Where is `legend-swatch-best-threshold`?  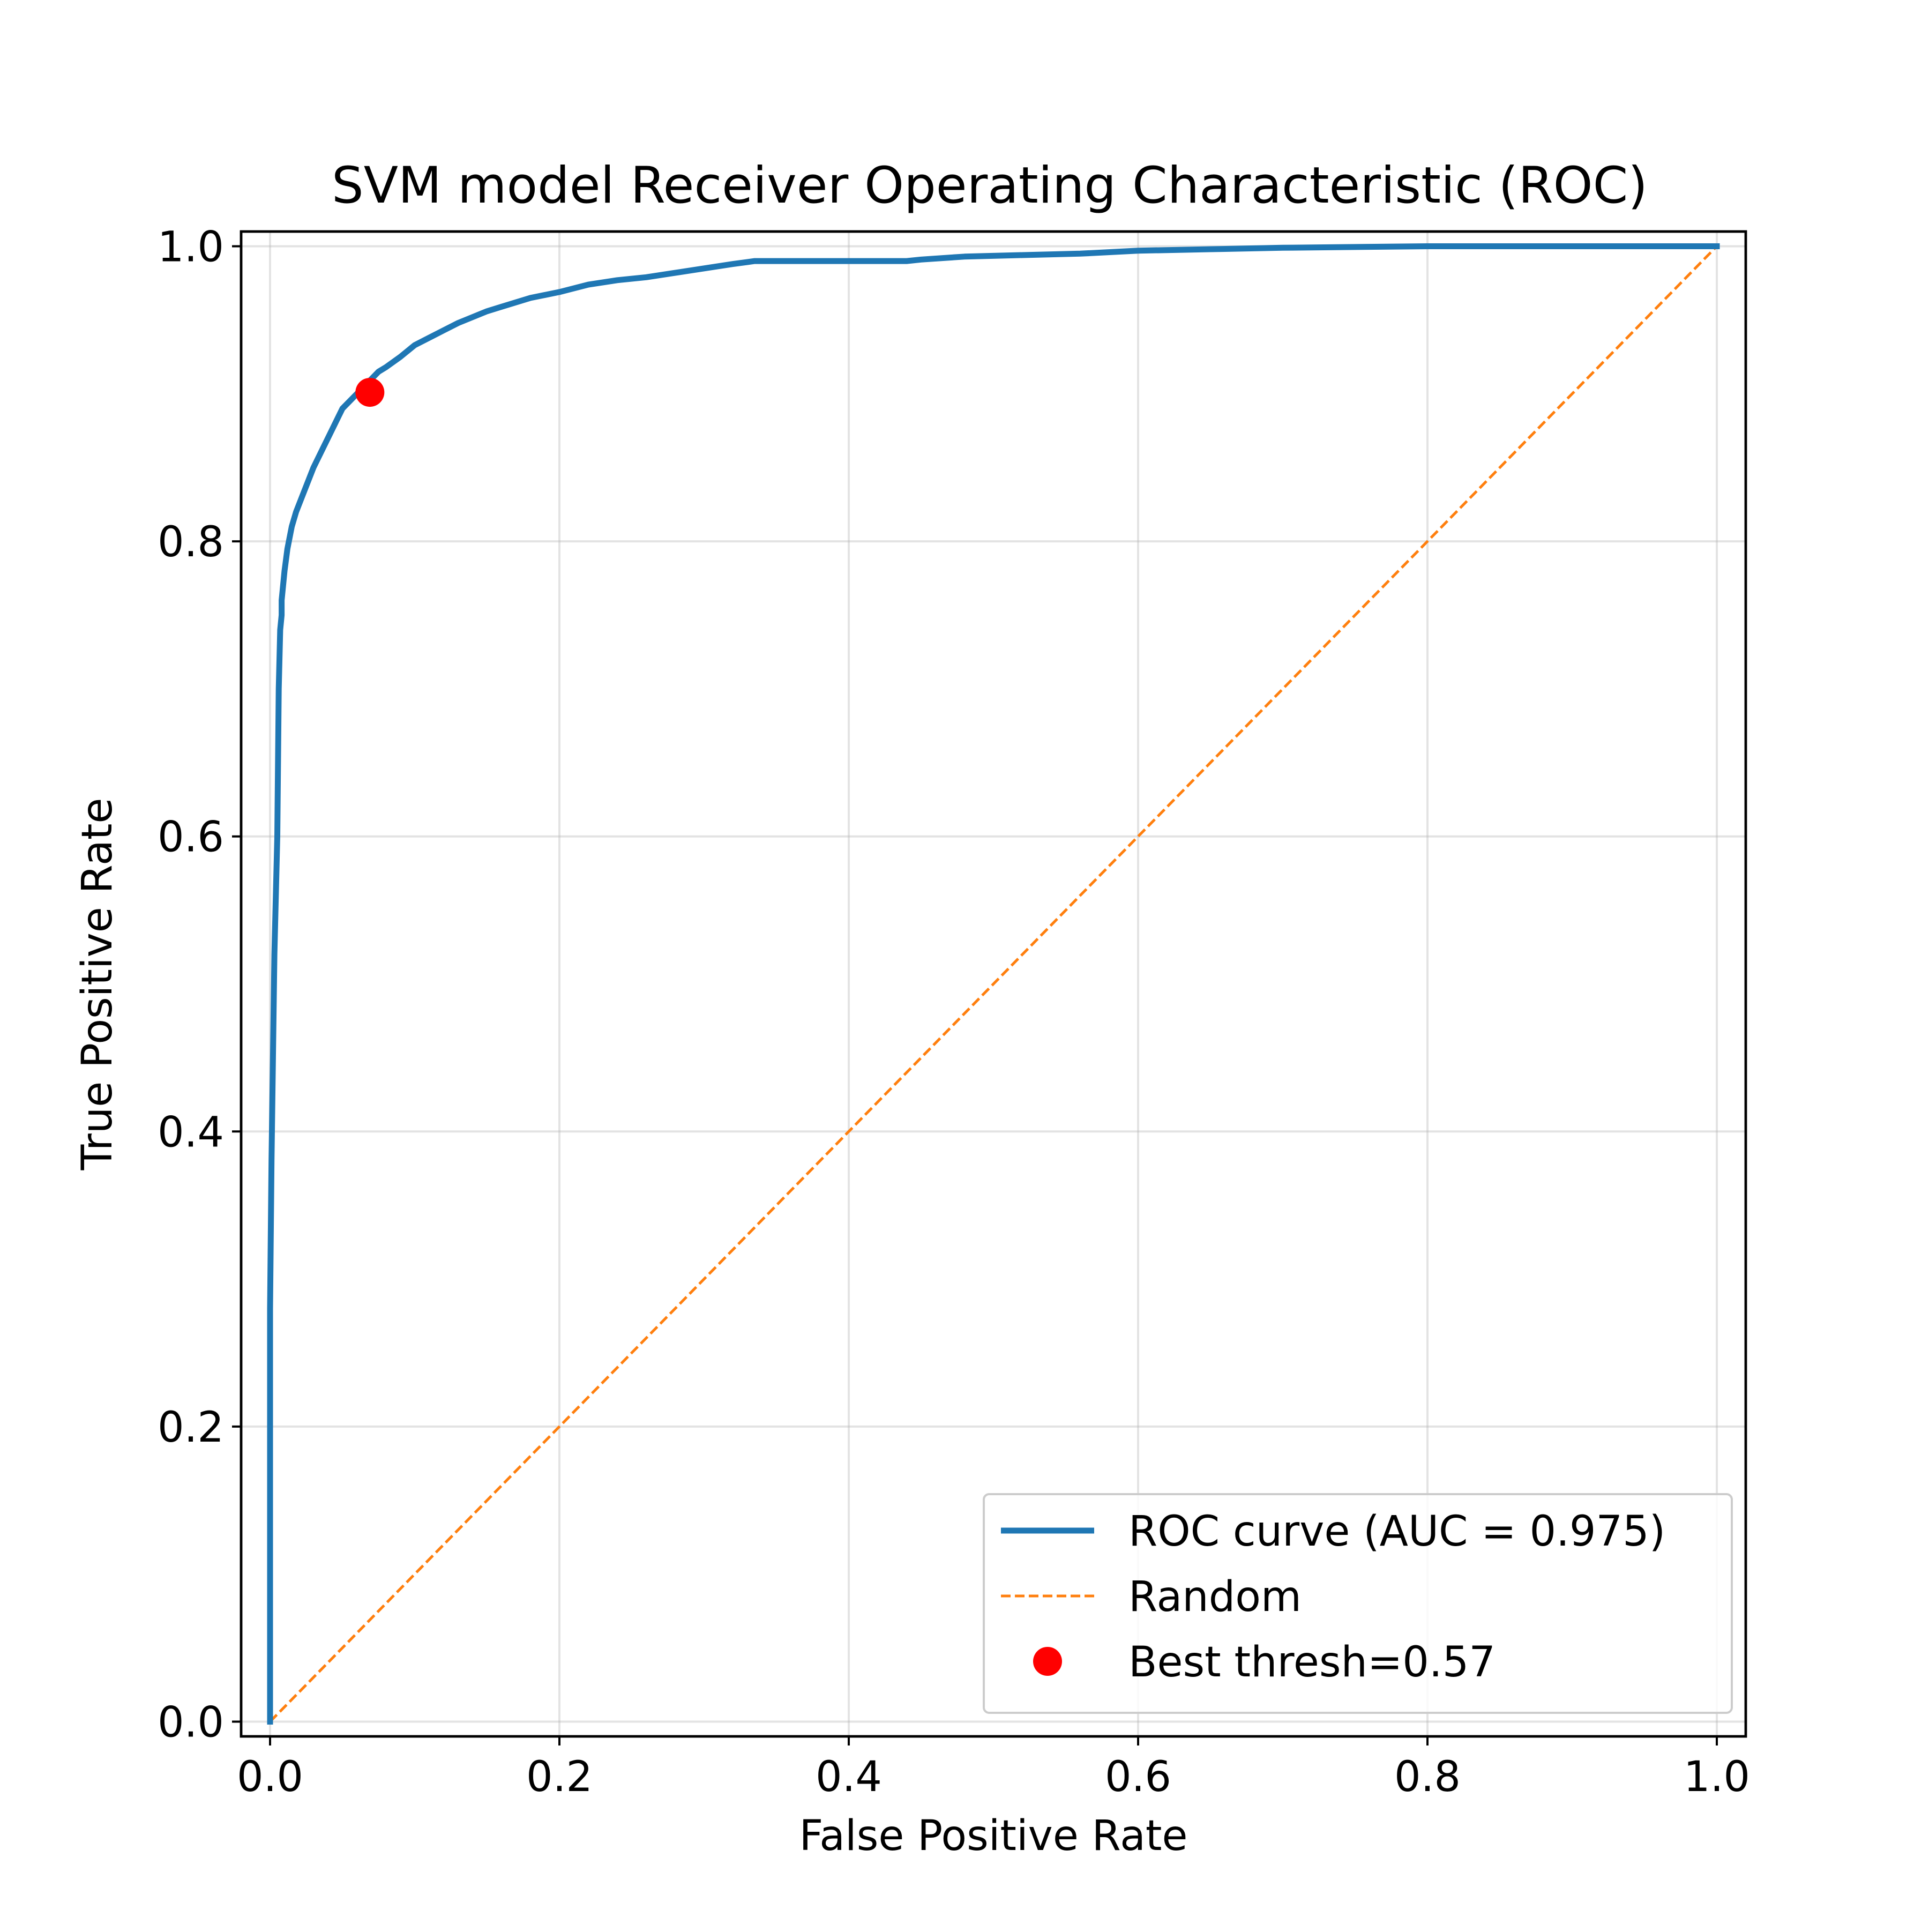 legend-swatch-best-threshold is located at coordinates (1047, 1661).